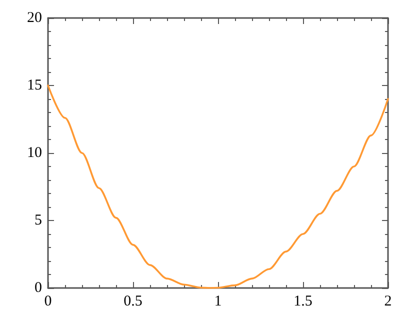 The image size is (409, 327). What do you see at coordinates (303, 302) in the screenshot?
I see `x-tick-label: 1.5` at bounding box center [303, 302].